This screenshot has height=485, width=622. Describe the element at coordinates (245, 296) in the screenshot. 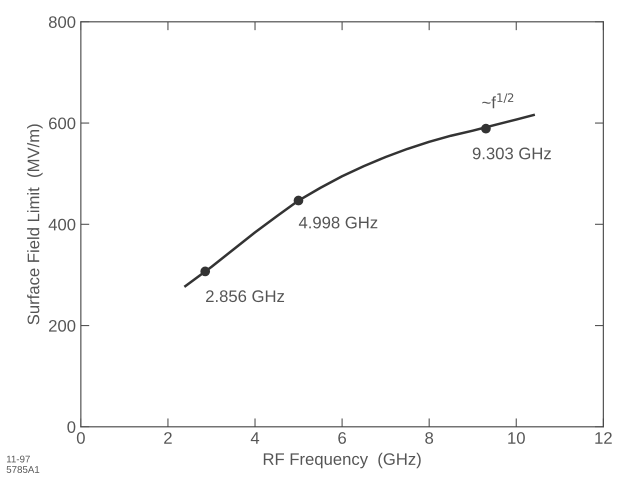

I see `annotation: 2.856 GHz` at that location.